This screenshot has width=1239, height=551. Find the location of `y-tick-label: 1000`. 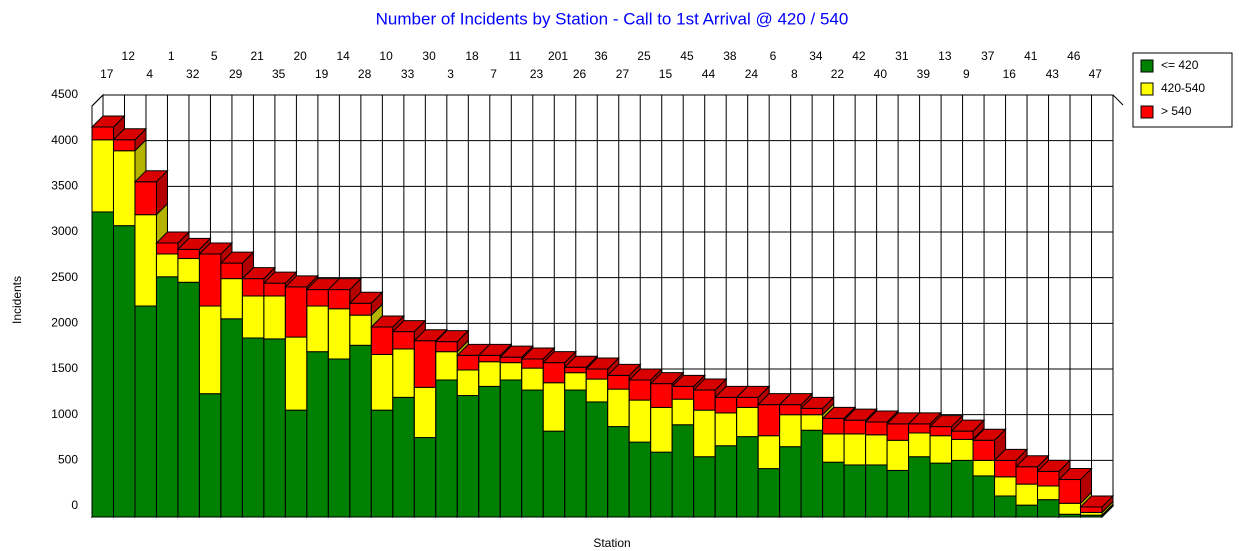

y-tick-label: 1000 is located at coordinates (64, 414).